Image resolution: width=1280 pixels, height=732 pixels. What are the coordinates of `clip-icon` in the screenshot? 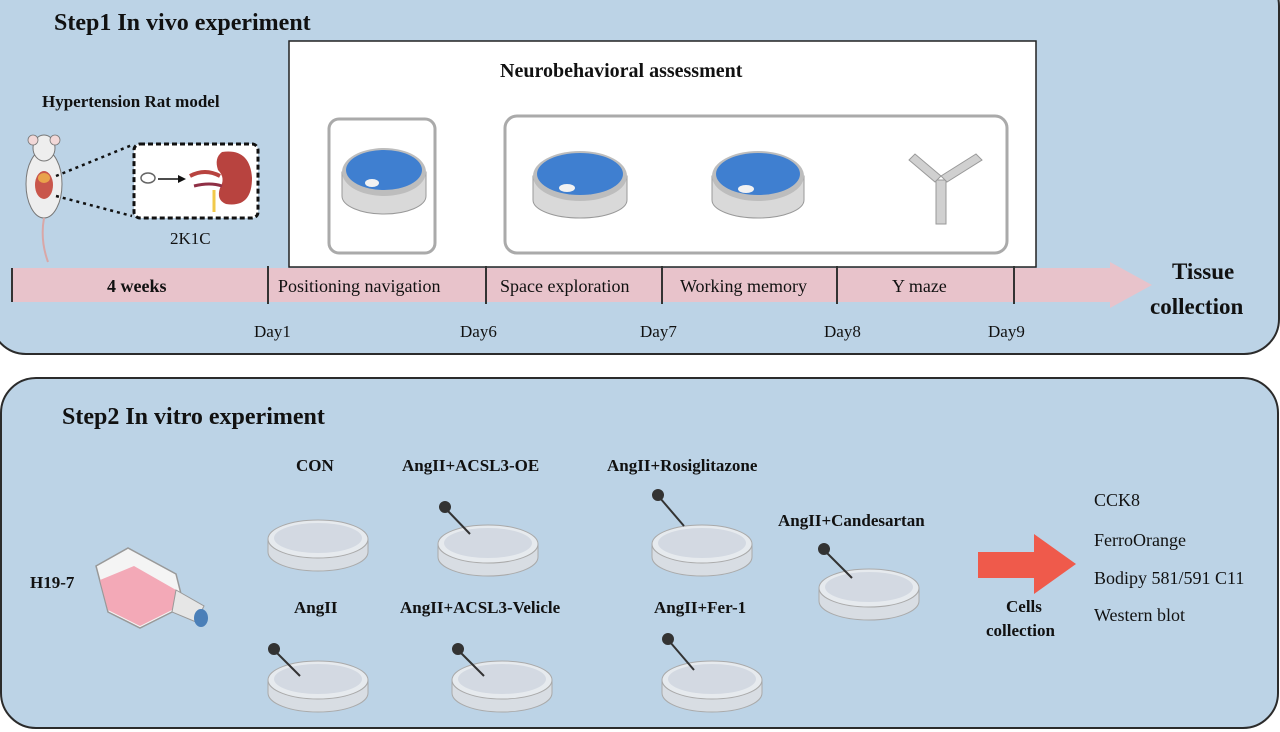 It's located at (148, 178).